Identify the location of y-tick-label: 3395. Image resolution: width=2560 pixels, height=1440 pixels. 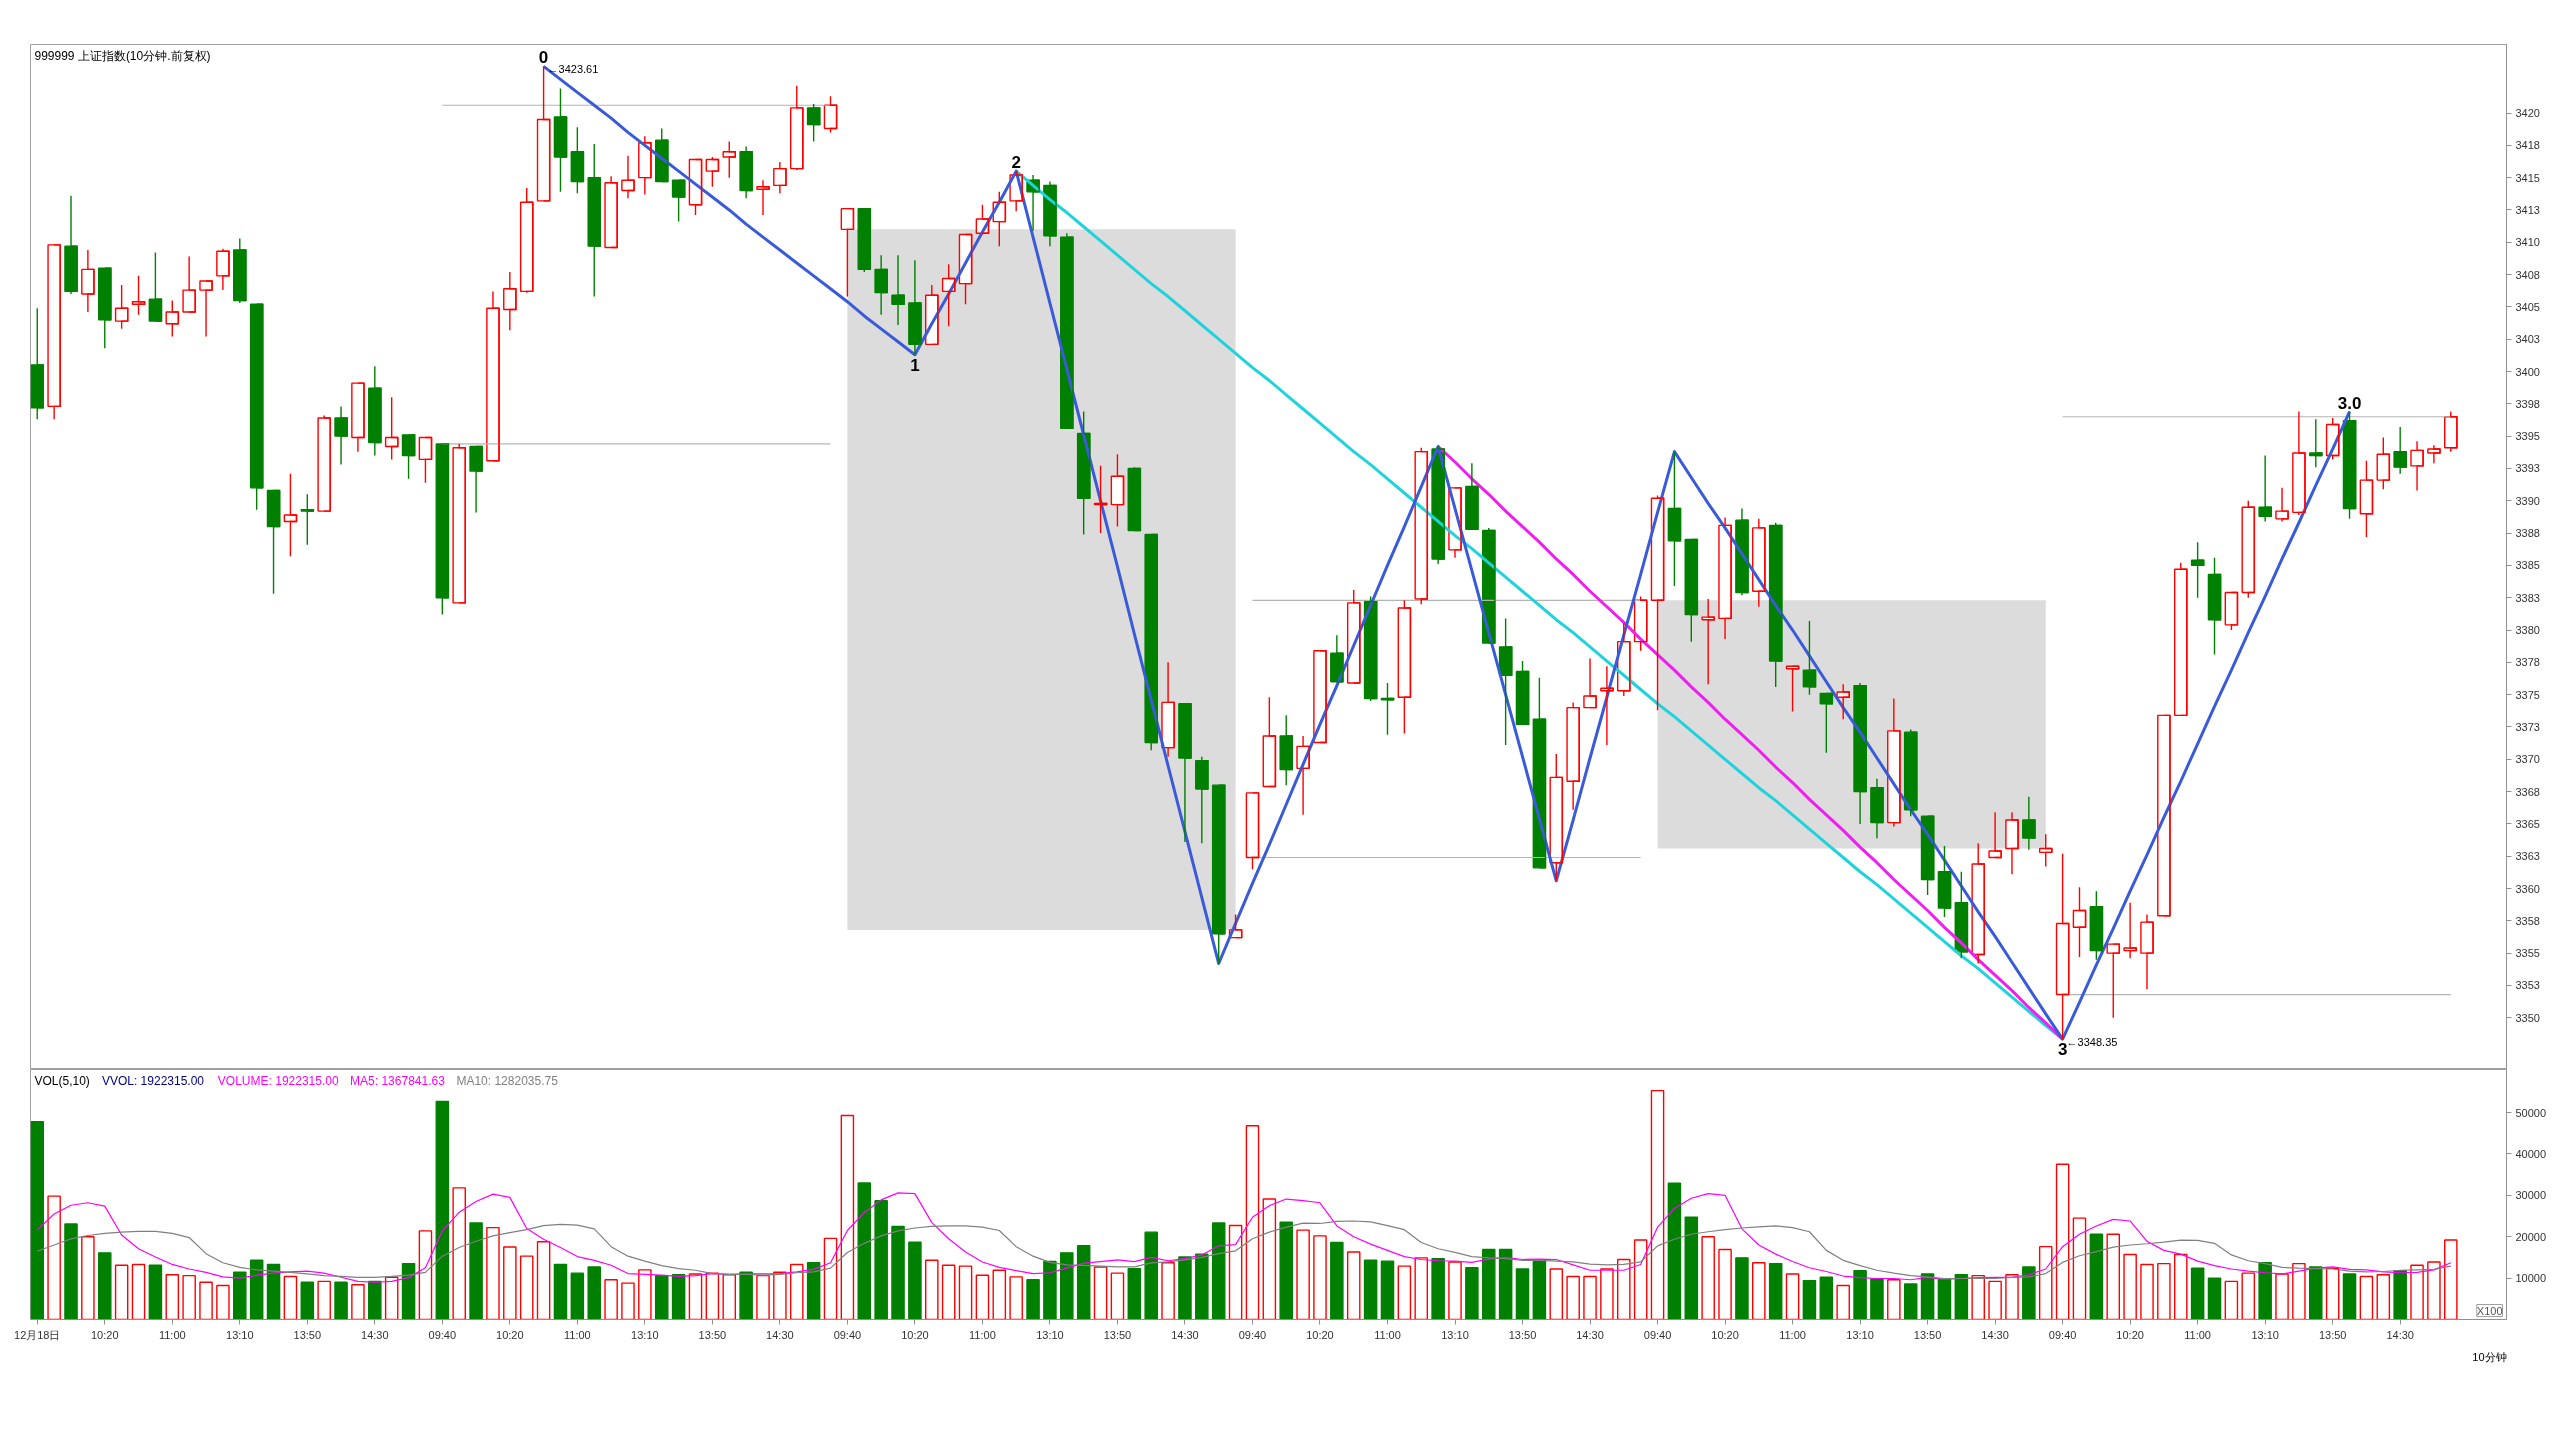
(2527, 436).